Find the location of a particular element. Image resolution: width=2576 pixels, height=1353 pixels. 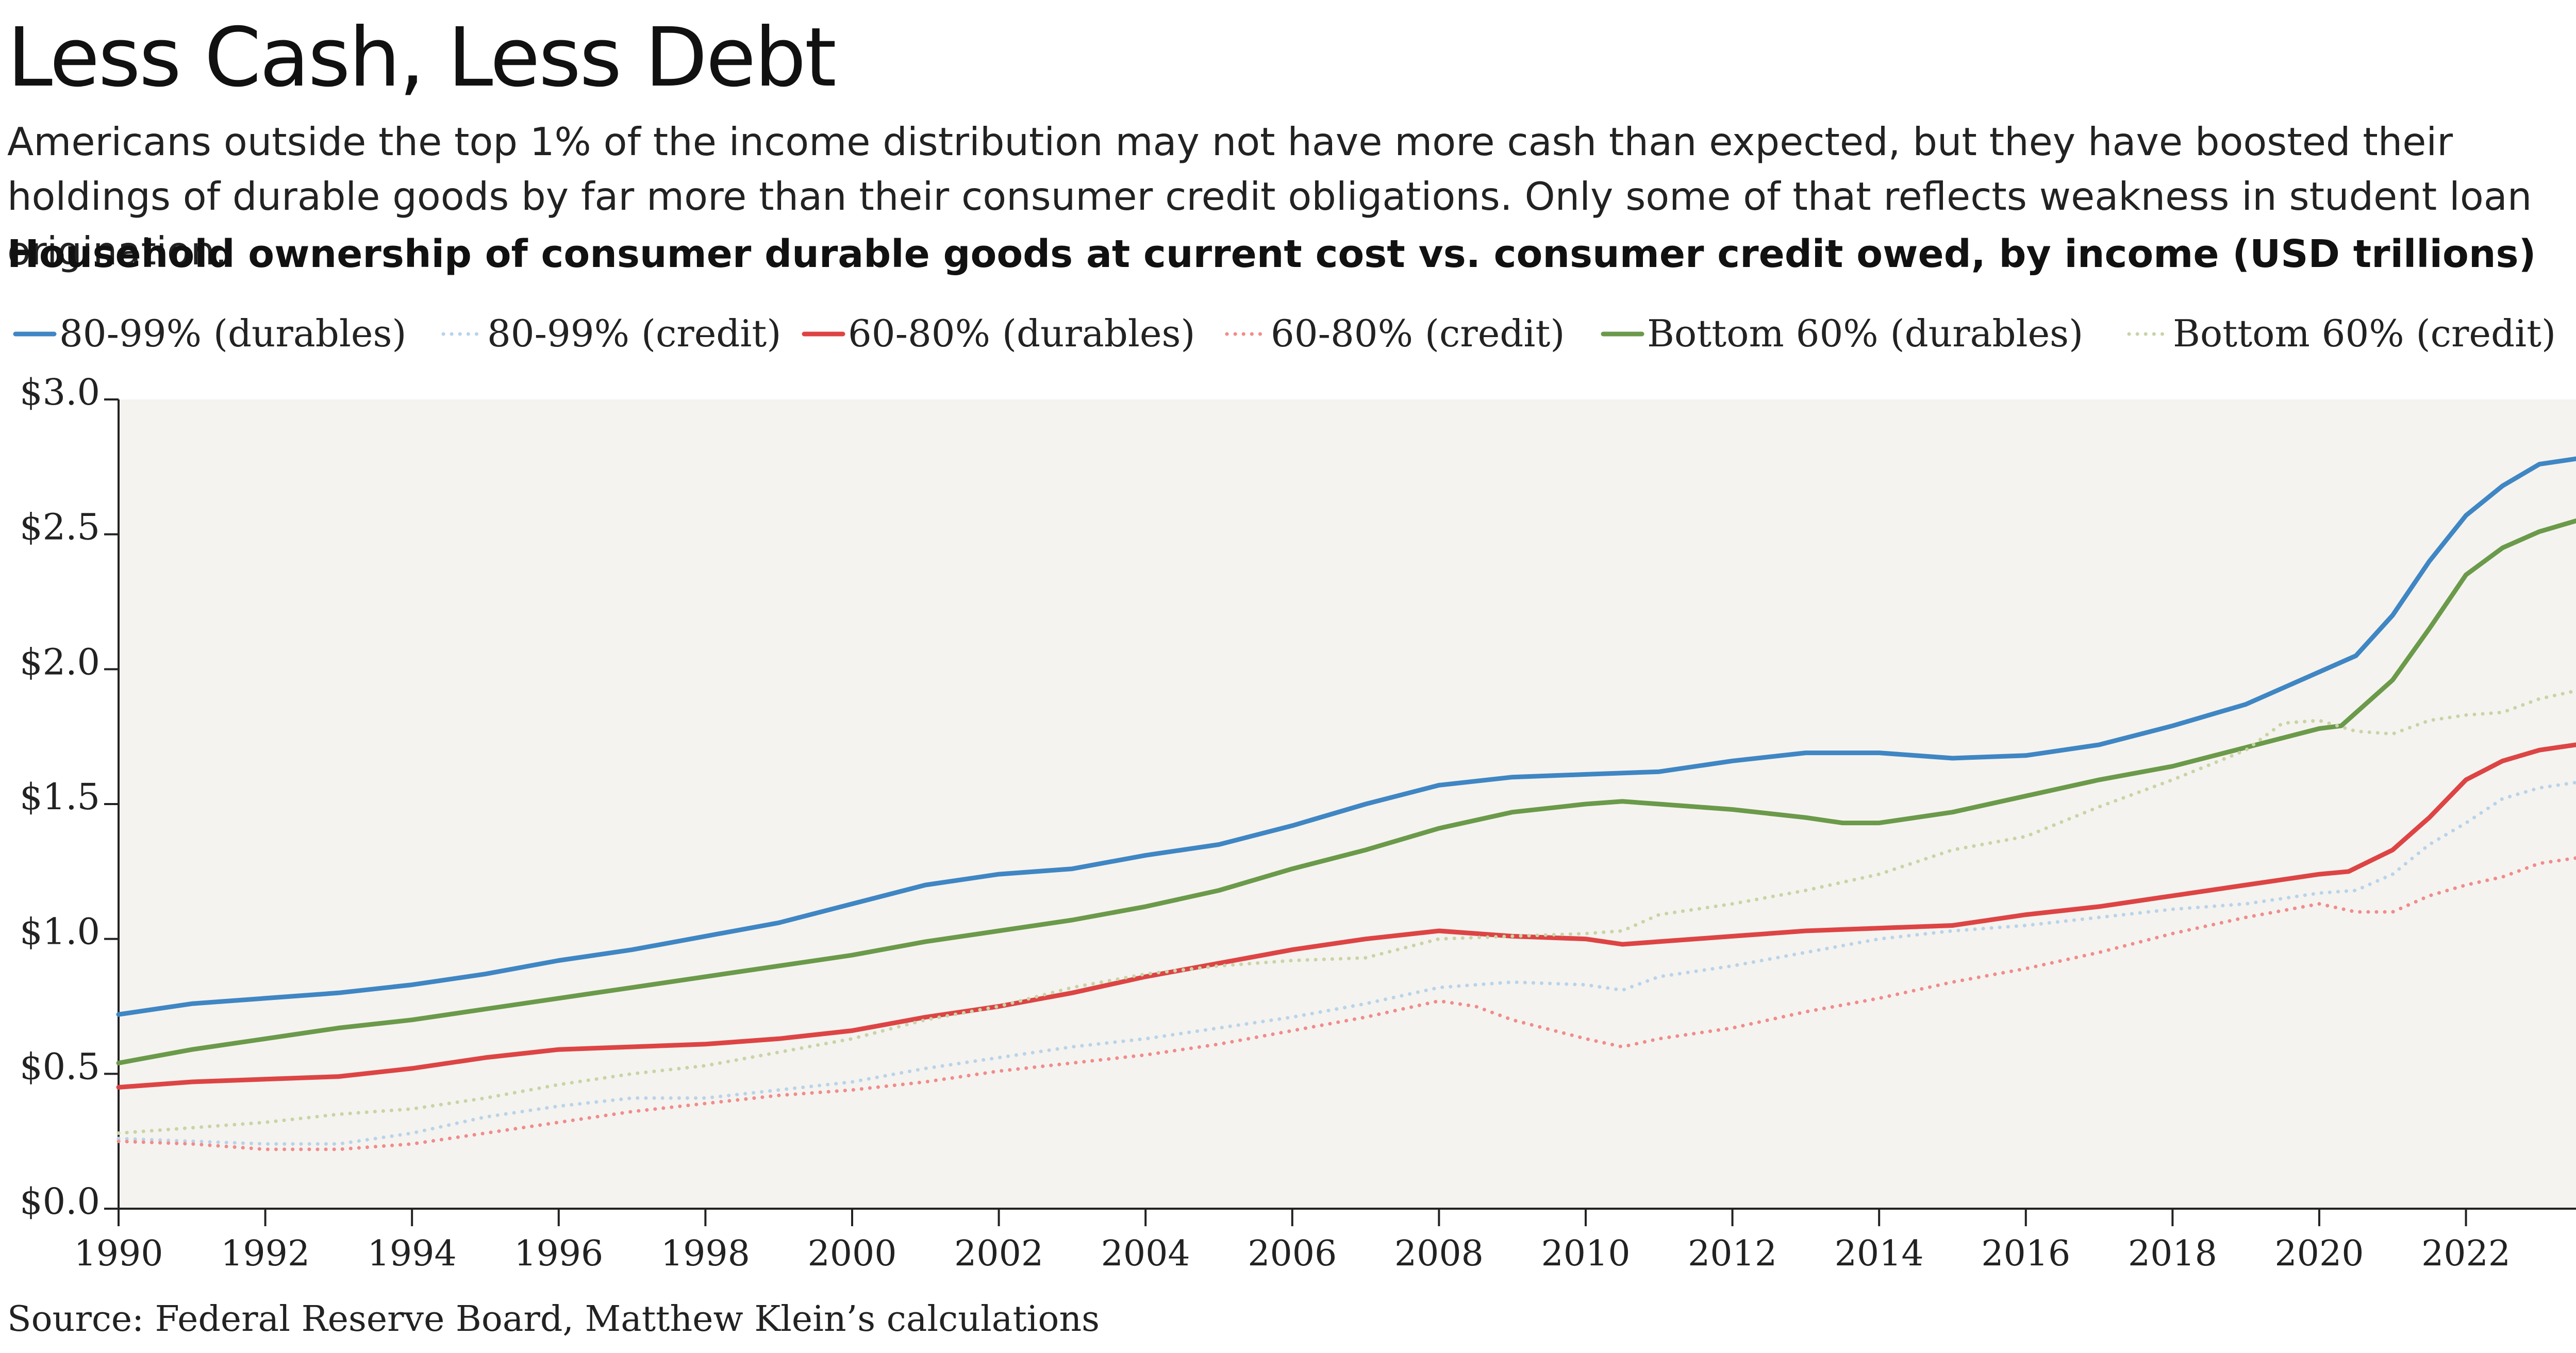

legend-label: 60-80% (credit) is located at coordinates (1418, 333).